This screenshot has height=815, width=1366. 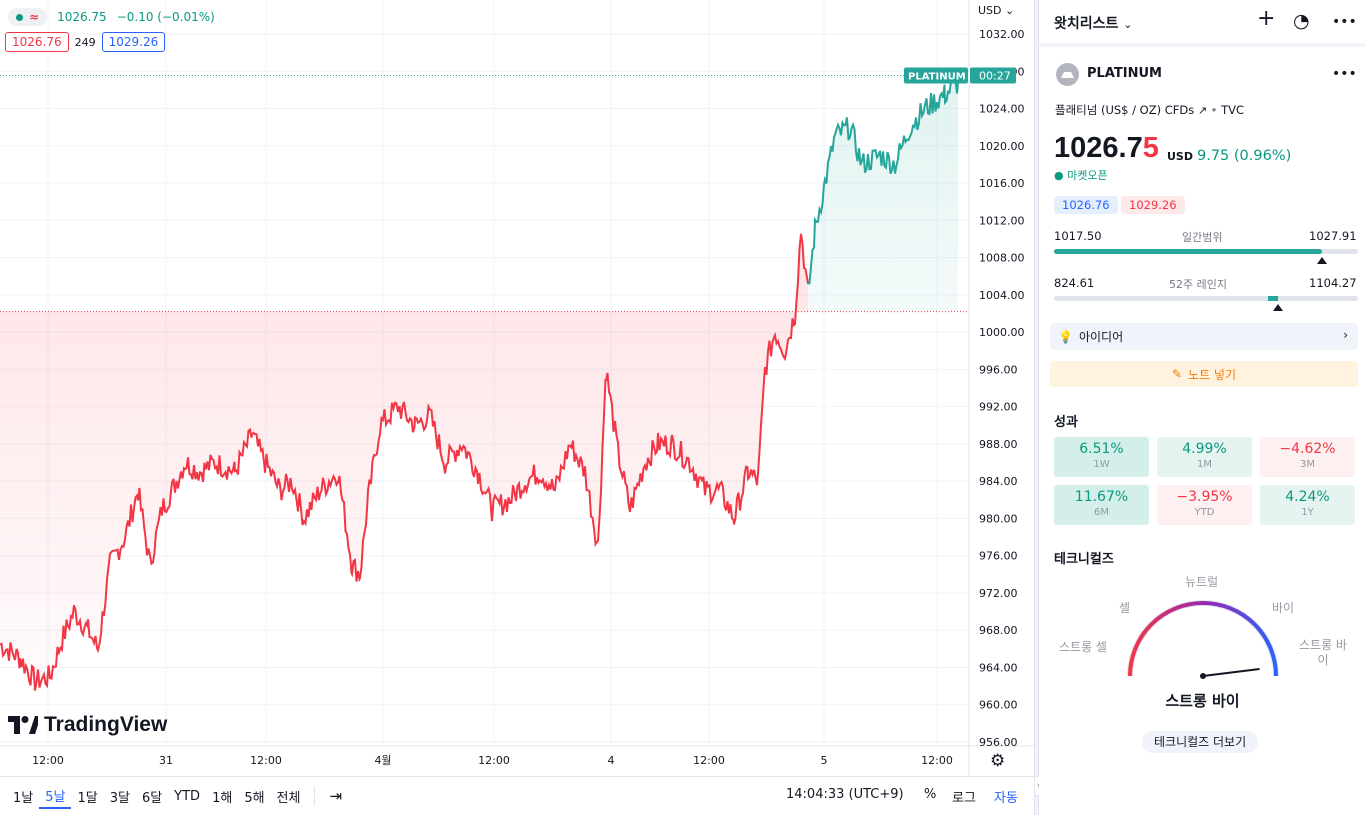 What do you see at coordinates (28, 17) in the screenshot?
I see `market-status-pill: ≈` at bounding box center [28, 17].